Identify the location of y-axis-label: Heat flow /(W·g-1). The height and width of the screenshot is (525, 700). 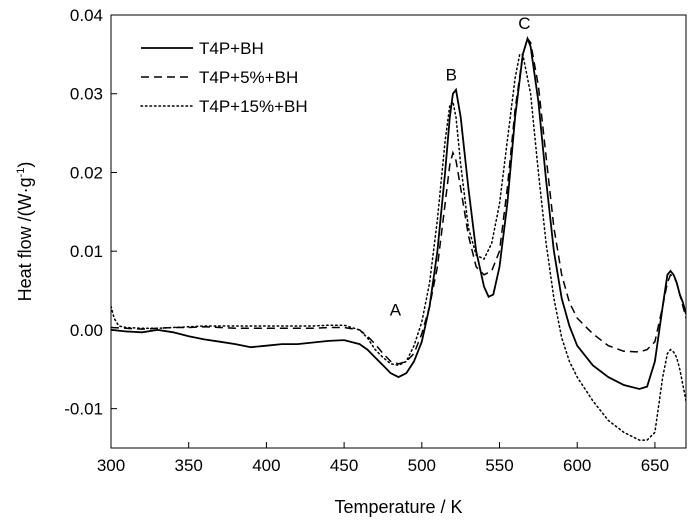
(25, 232).